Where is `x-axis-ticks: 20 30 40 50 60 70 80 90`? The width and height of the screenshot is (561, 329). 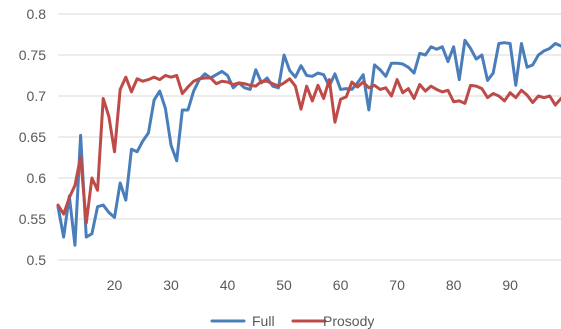
x-axis-ticks: 20 30 40 50 60 70 80 90 is located at coordinates (312, 285).